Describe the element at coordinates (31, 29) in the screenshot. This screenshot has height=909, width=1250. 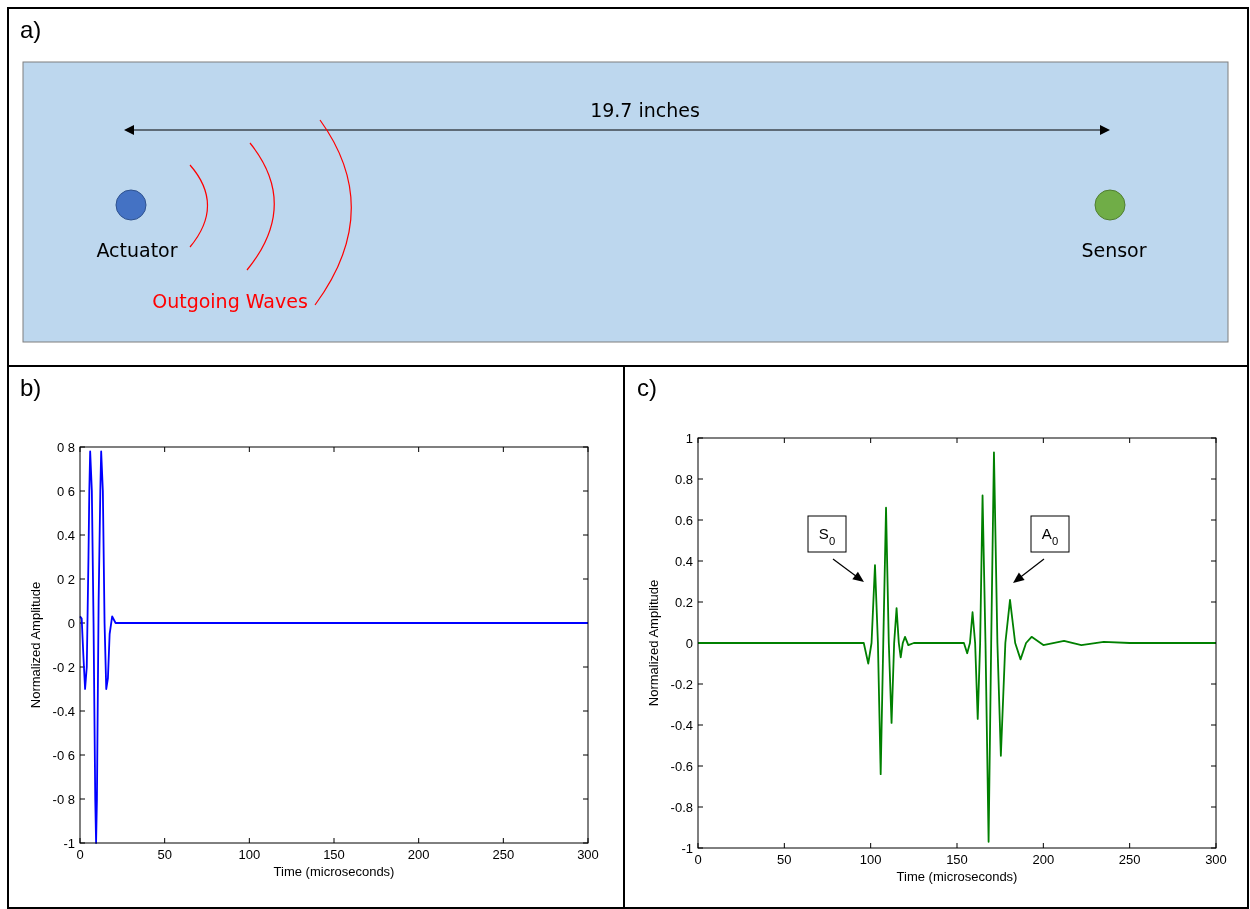
I see `text: a)` at that location.